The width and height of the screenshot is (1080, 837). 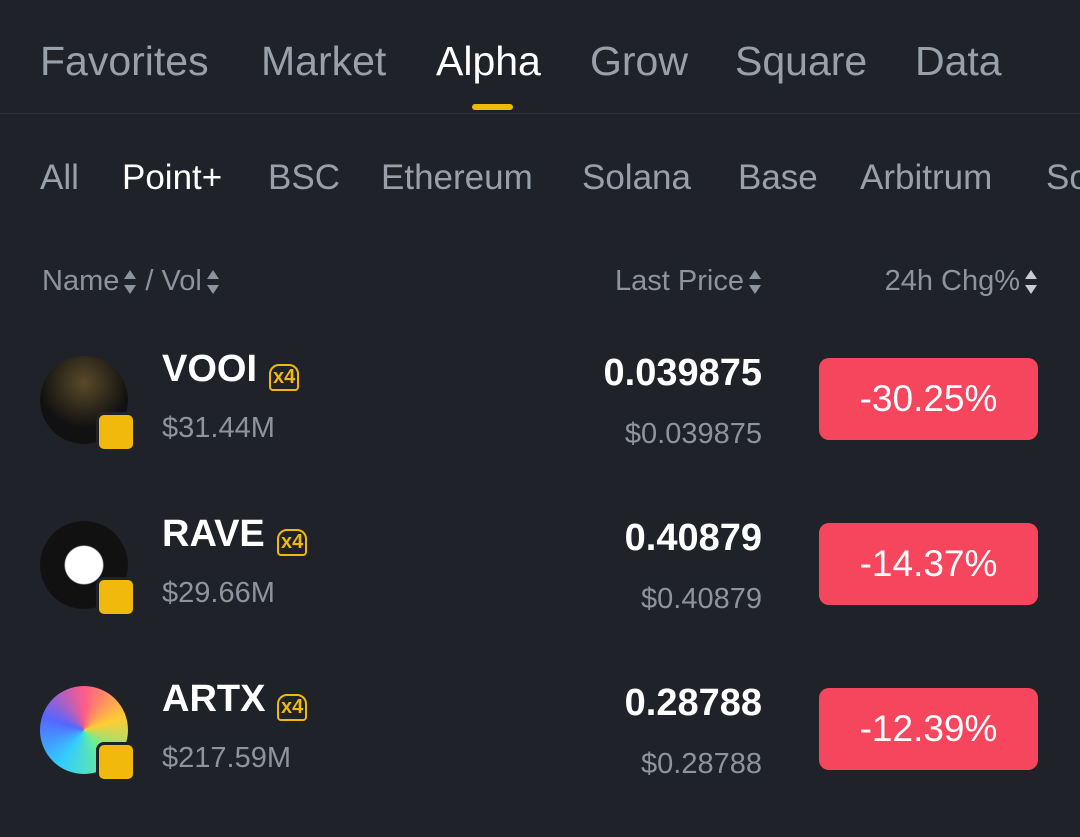 I want to click on token-name: RAVE, so click(x=213, y=534).